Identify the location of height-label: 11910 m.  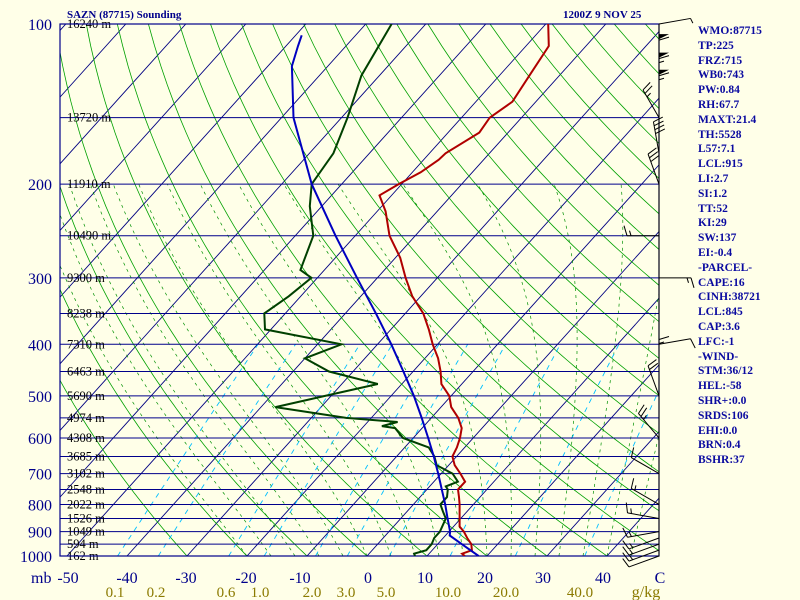
(89, 184).